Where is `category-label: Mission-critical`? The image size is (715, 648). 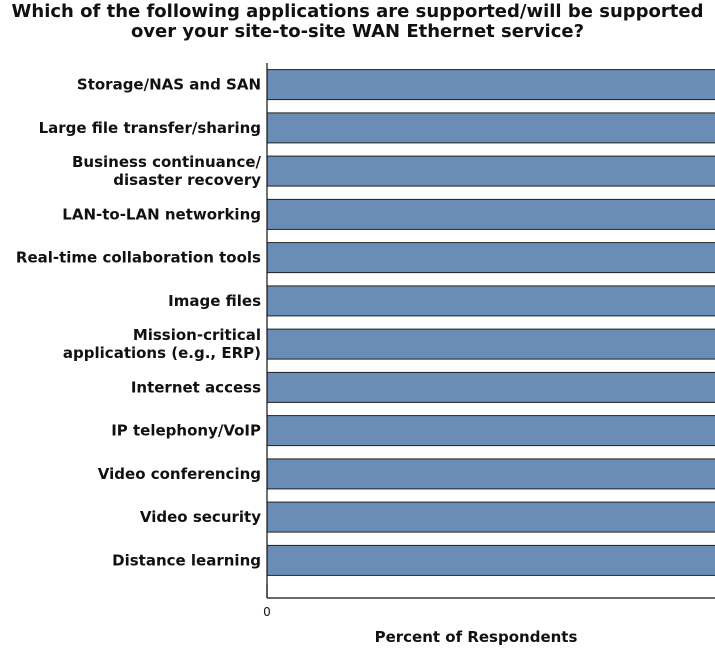 category-label: Mission-critical is located at coordinates (197, 335).